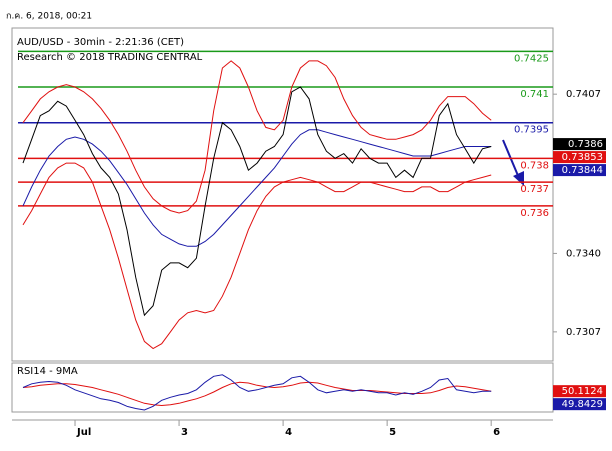 This screenshot has height=451, width=612. I want to click on level-label: 0.7425, so click(531, 58).